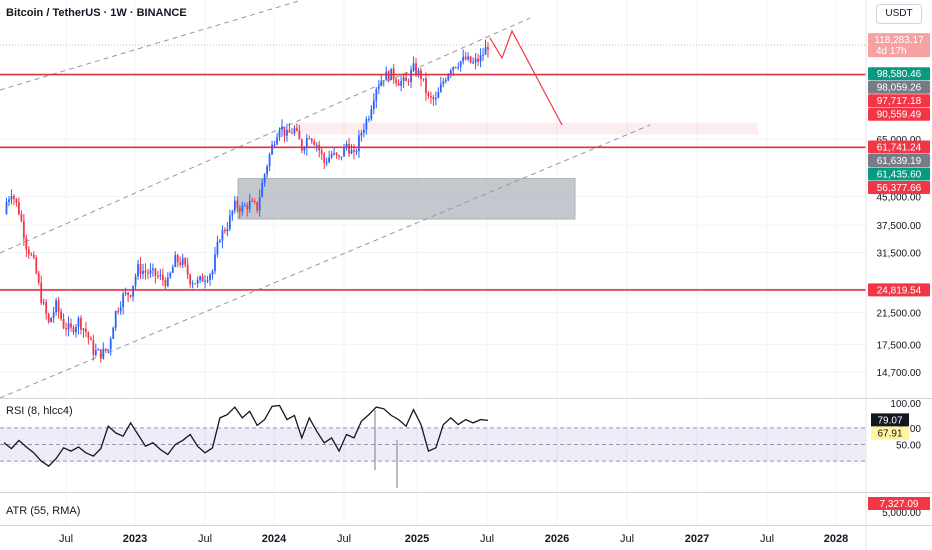 This screenshot has width=932, height=550. What do you see at coordinates (526, 77) in the screenshot?
I see `projection-path` at bounding box center [526, 77].